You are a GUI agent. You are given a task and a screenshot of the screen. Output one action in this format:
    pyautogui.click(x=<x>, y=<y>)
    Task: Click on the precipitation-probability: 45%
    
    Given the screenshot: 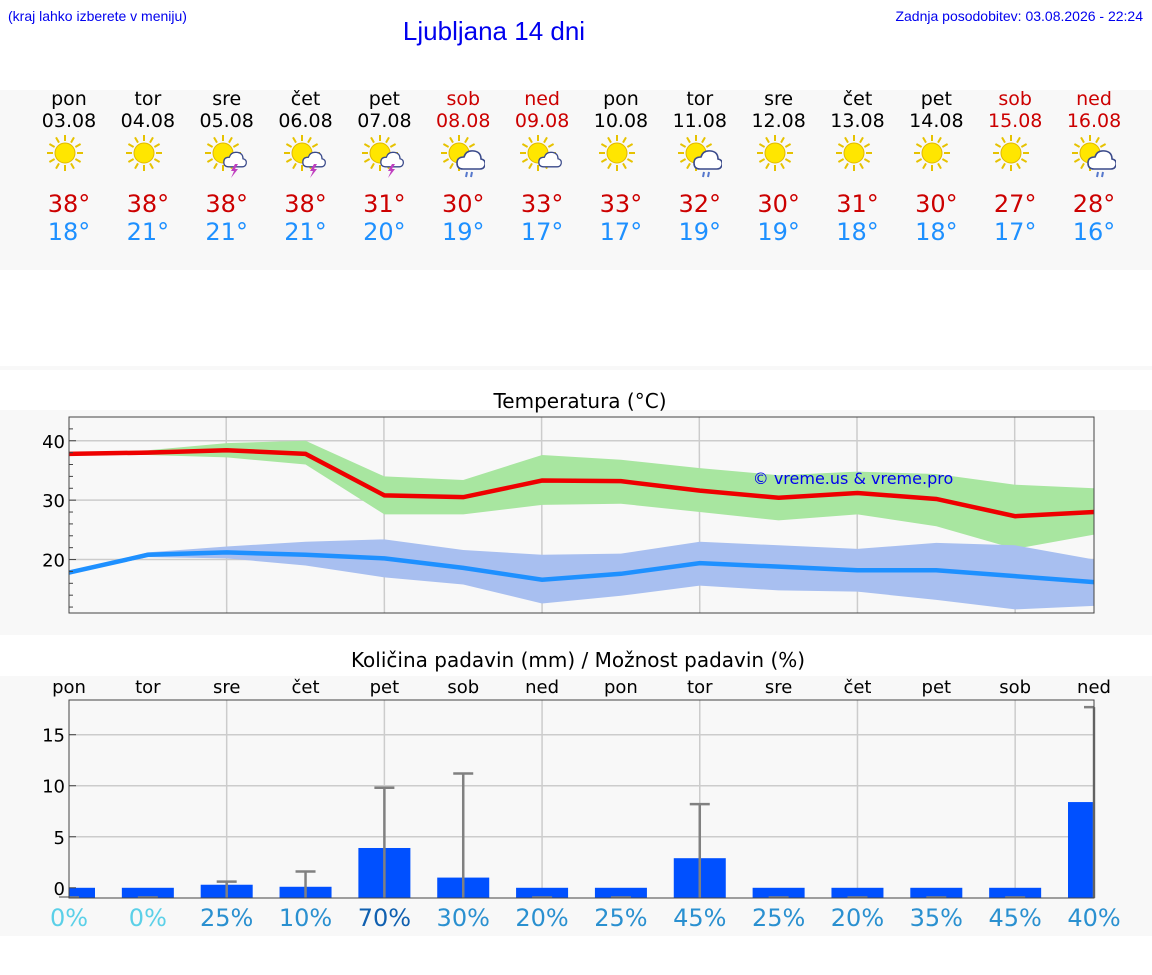 What is the action you would take?
    pyautogui.click(x=1014, y=918)
    